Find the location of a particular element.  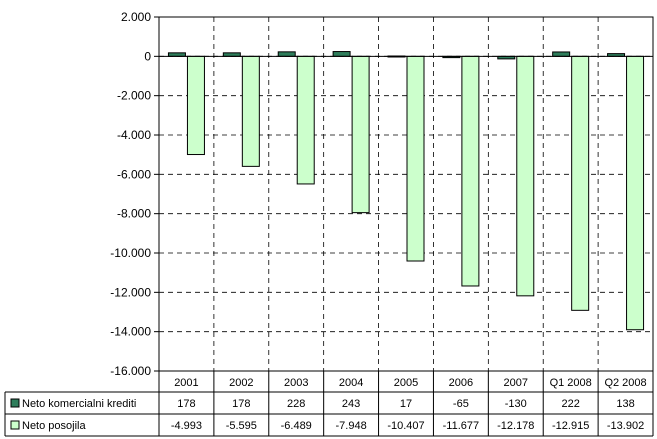

data-label: 17 is located at coordinates (406, 404).